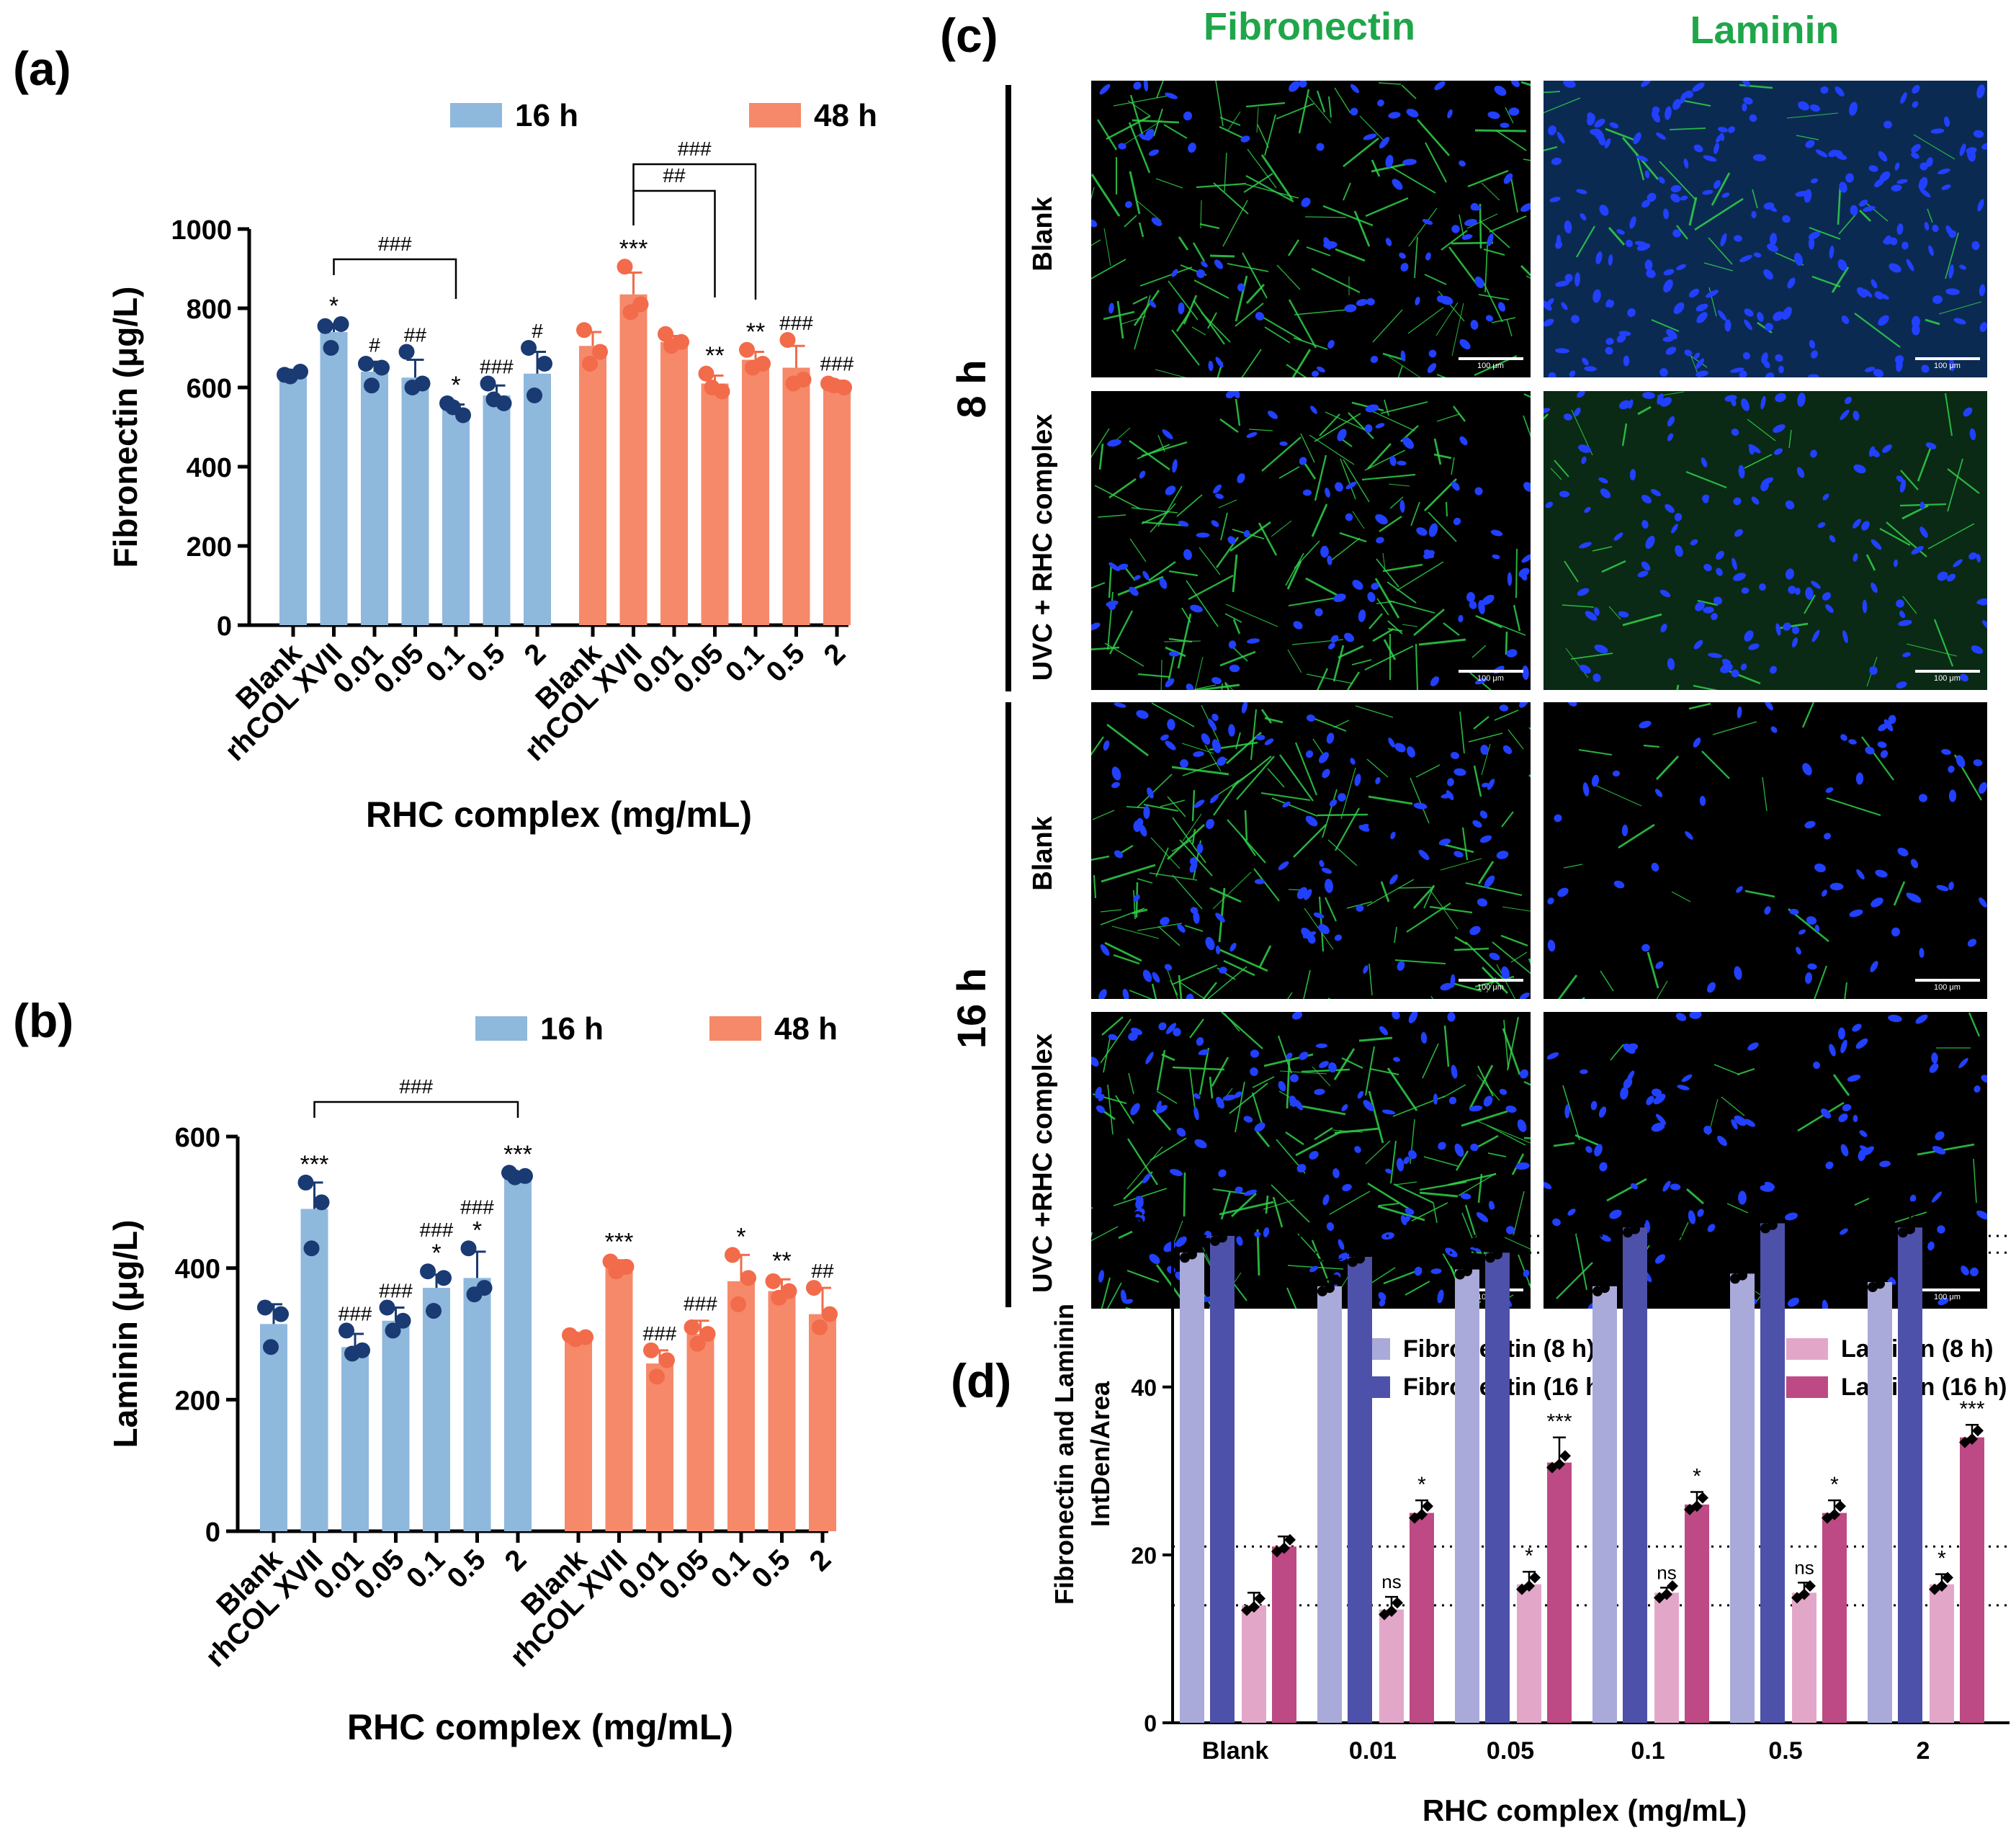 The image size is (2016, 1833). Describe the element at coordinates (572, 1029) in the screenshot. I see `legend-label: 16 h` at that location.